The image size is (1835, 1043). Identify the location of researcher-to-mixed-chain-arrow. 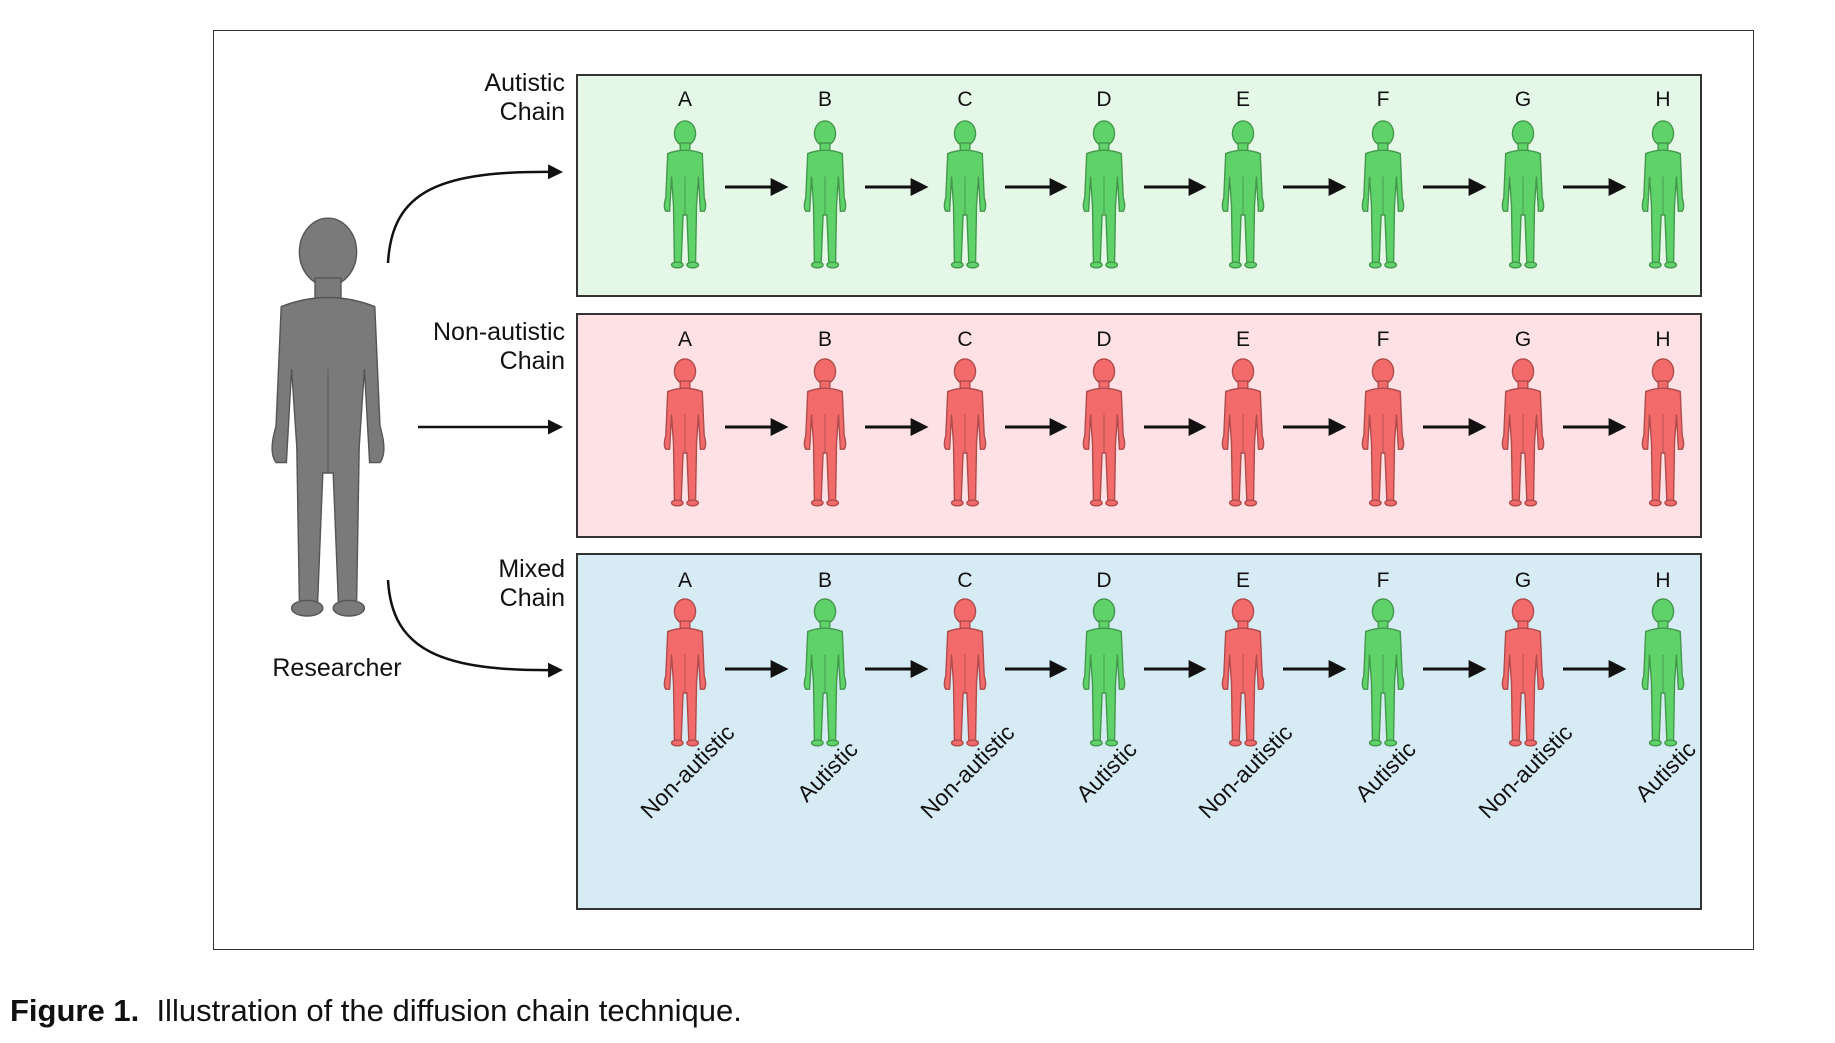
(474, 628).